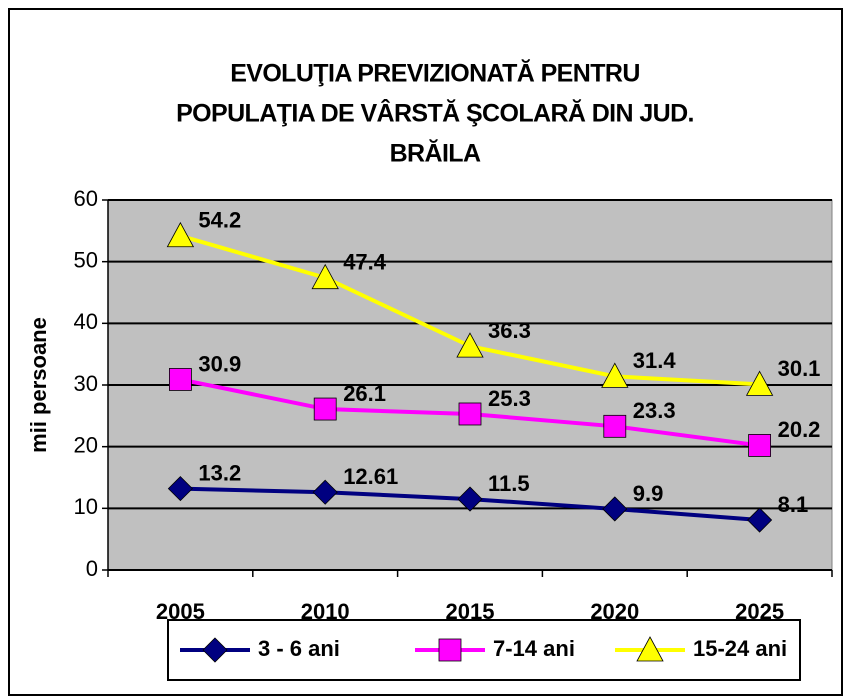 This screenshot has width=844, height=697. Describe the element at coordinates (370, 476) in the screenshot. I see `value-label: 12.61` at that location.